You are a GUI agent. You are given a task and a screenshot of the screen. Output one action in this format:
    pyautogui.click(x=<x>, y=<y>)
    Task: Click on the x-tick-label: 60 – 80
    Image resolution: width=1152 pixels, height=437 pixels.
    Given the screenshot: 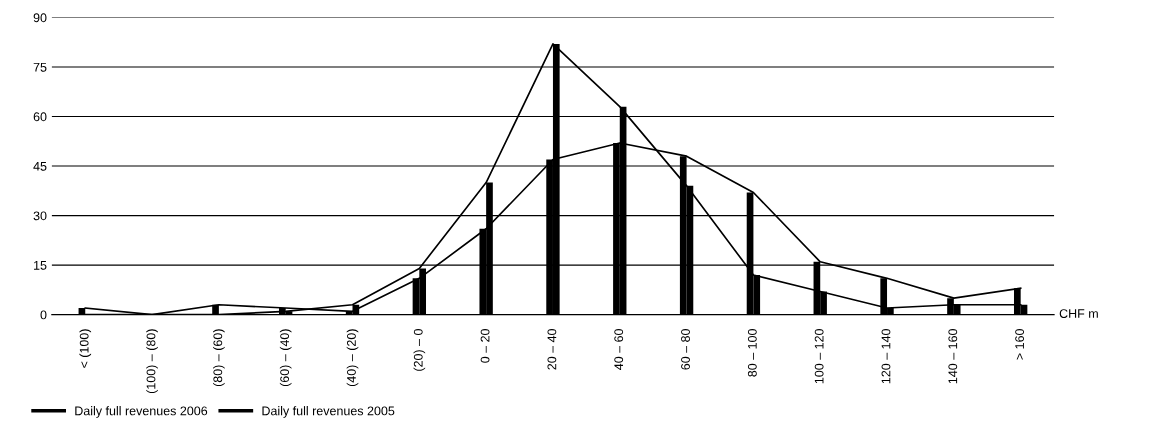 What is the action you would take?
    pyautogui.click(x=685, y=349)
    